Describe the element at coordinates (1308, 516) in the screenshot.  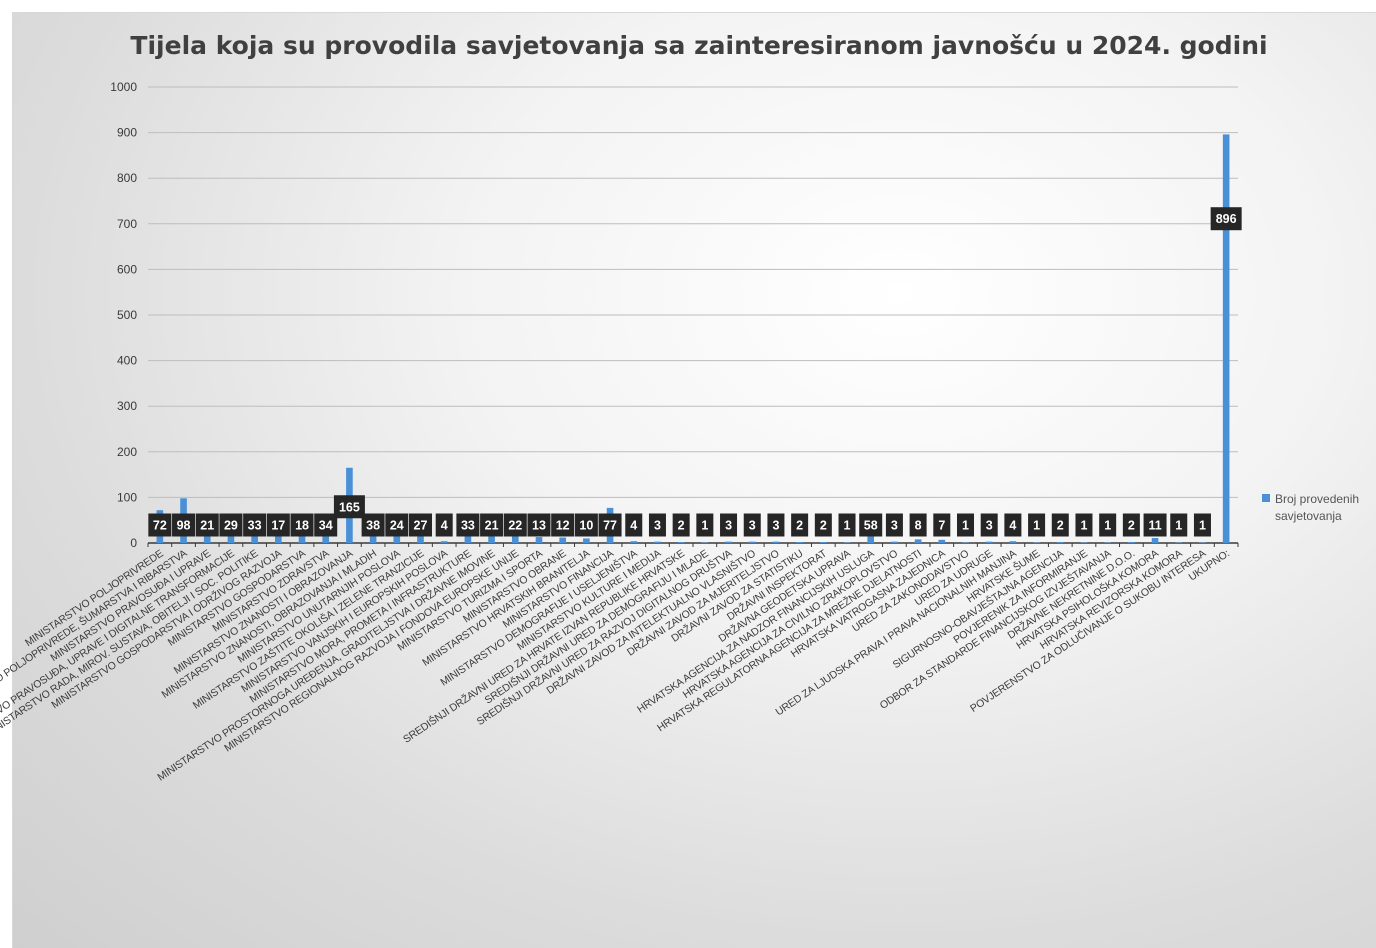
I see `legend-label-line-2: savjetovanja` at that location.